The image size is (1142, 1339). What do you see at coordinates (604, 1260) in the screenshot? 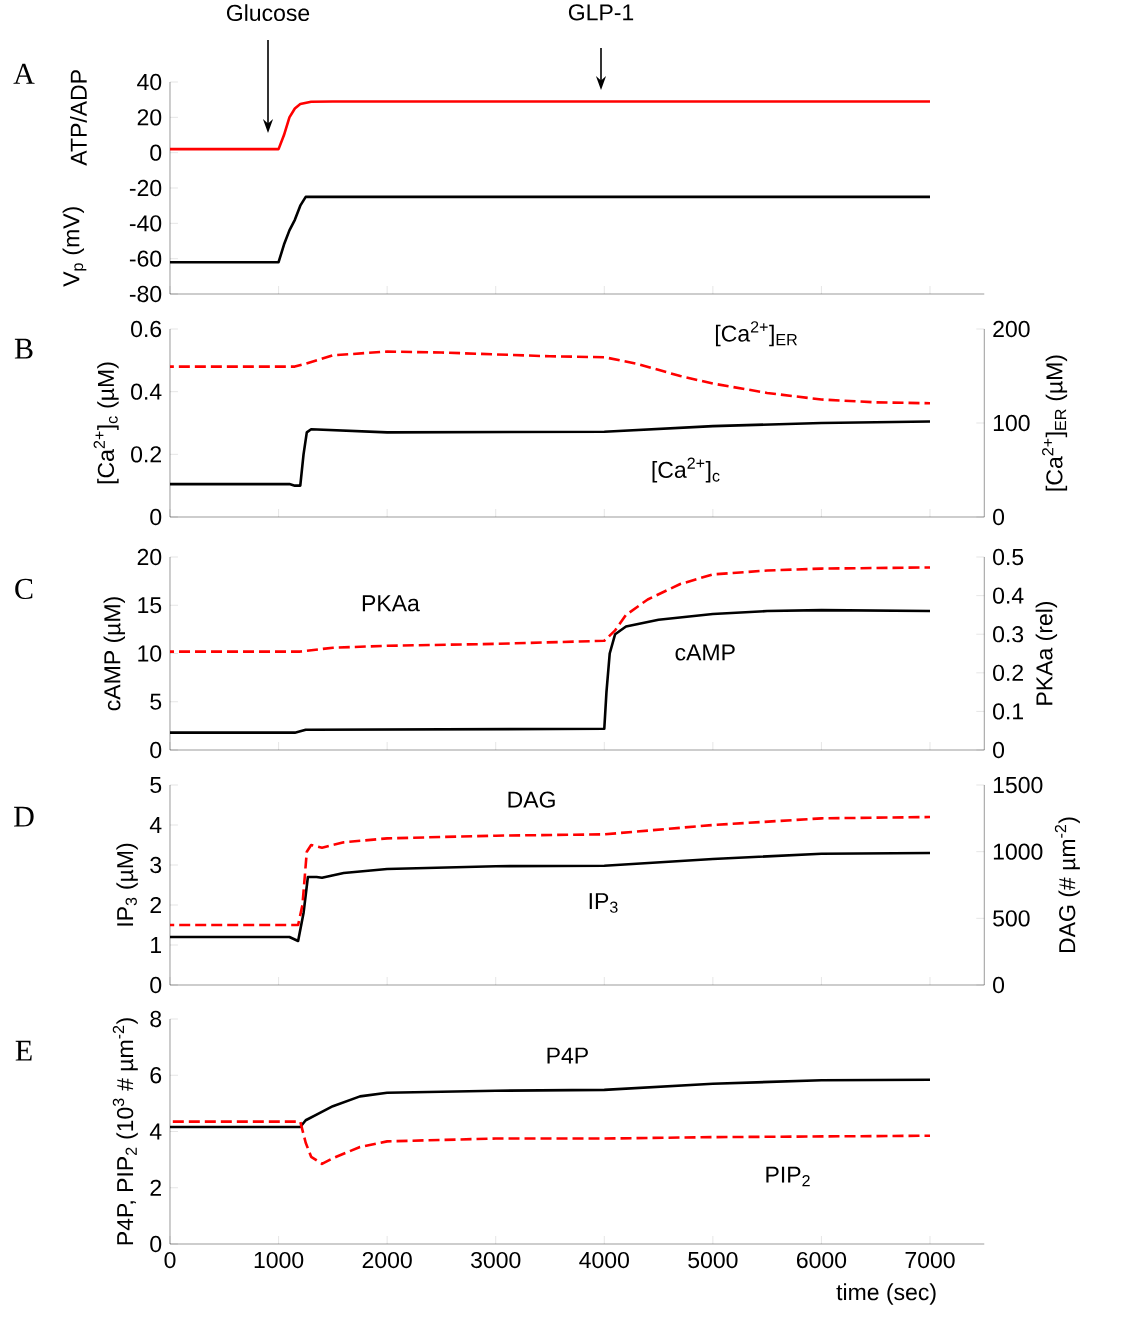
I see `x-tick-label: 4000` at bounding box center [604, 1260].